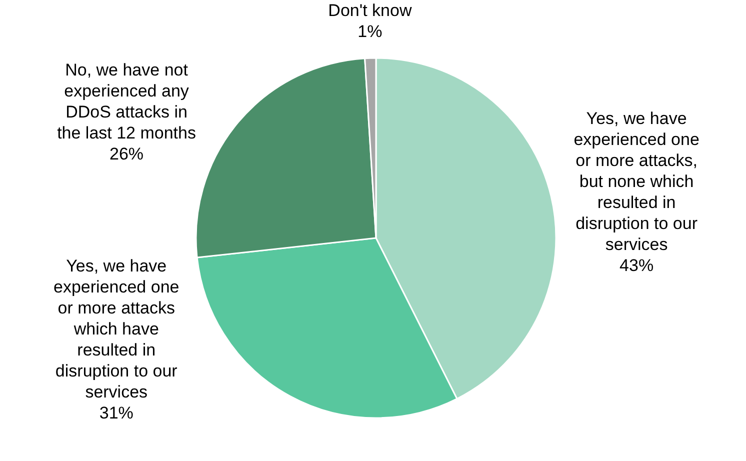  Describe the element at coordinates (126, 101) in the screenshot. I see `slice-label: No, we have not experienced any DDoS attacks in the last 12 months` at that location.